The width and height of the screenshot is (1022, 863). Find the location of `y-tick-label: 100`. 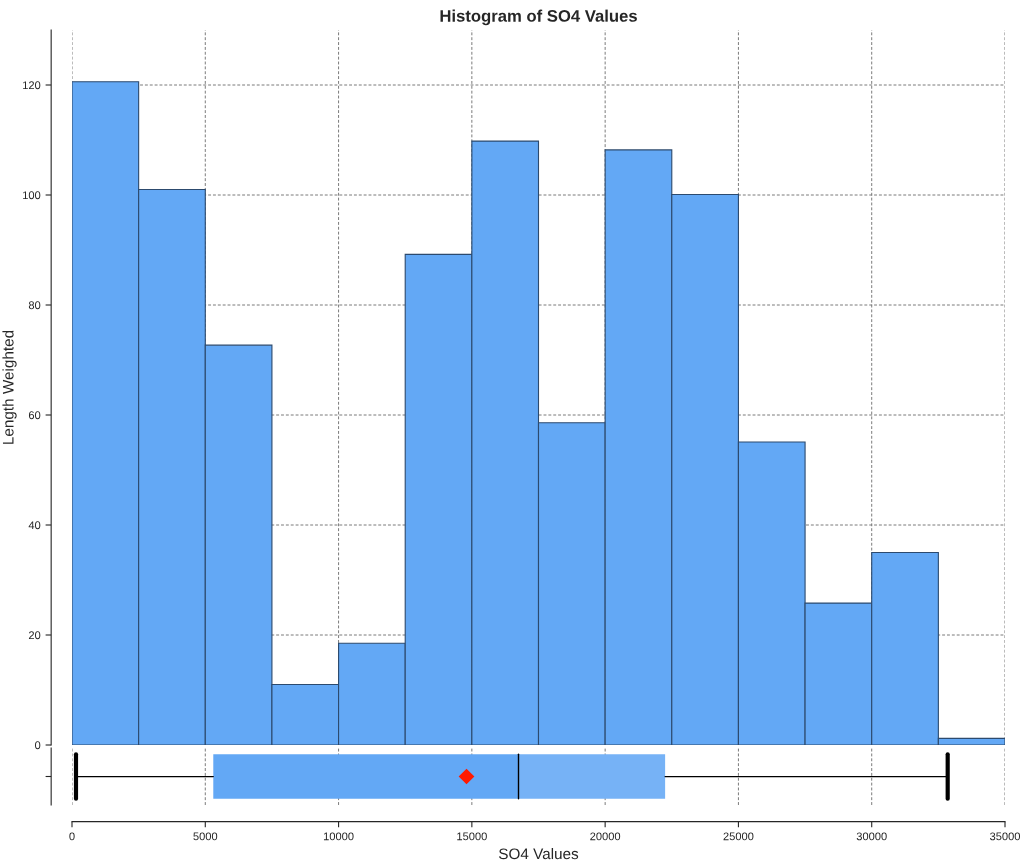

y-tick-label: 100 is located at coordinates (32, 195).